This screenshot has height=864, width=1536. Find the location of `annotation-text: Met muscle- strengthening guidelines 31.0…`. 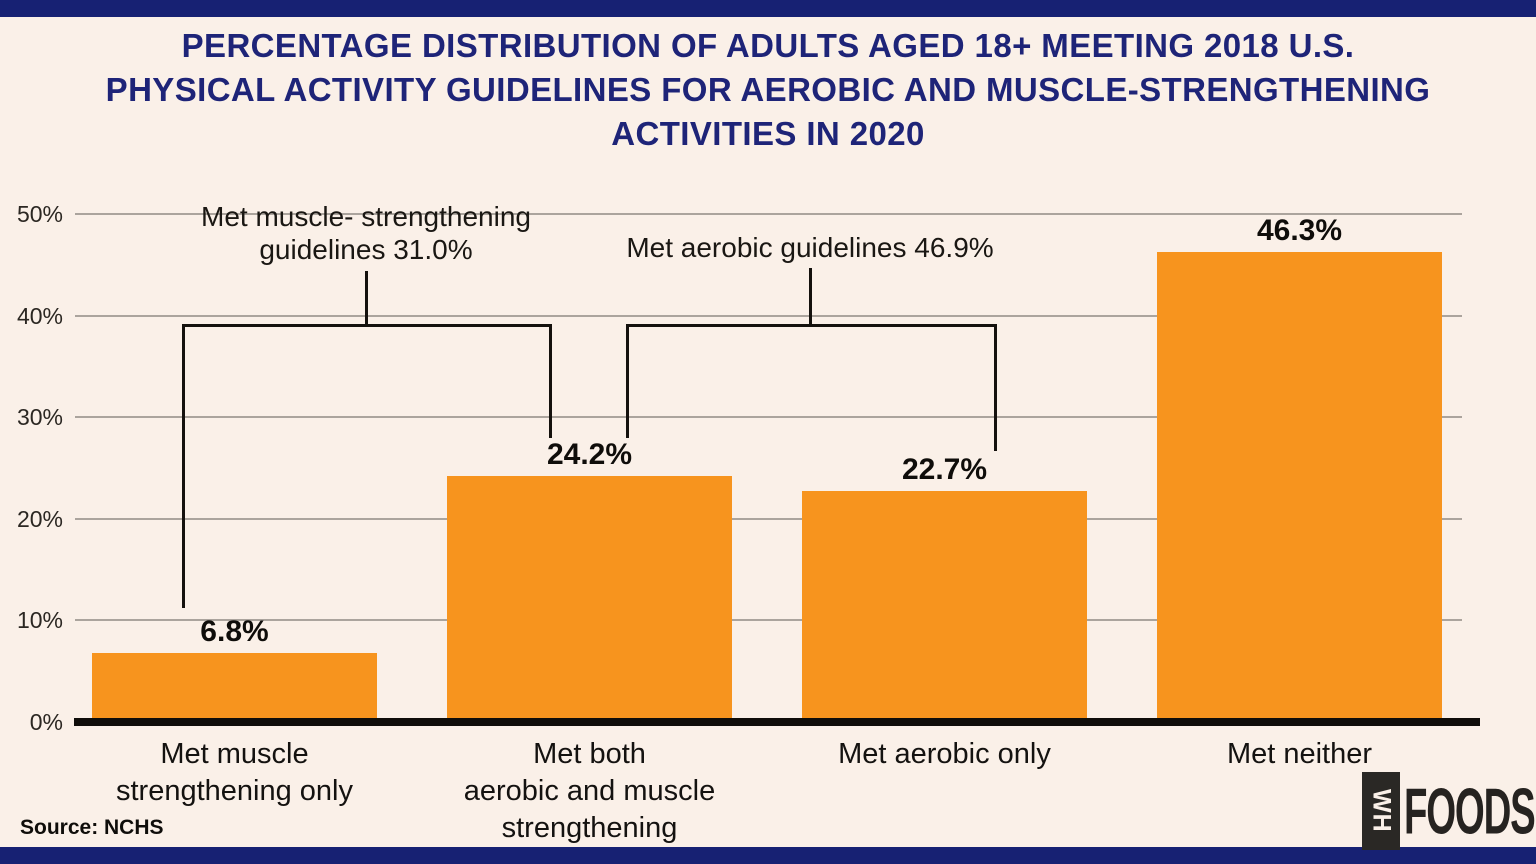

annotation-text: Met muscle- strengthening guidelines 31.0… is located at coordinates (366, 233).